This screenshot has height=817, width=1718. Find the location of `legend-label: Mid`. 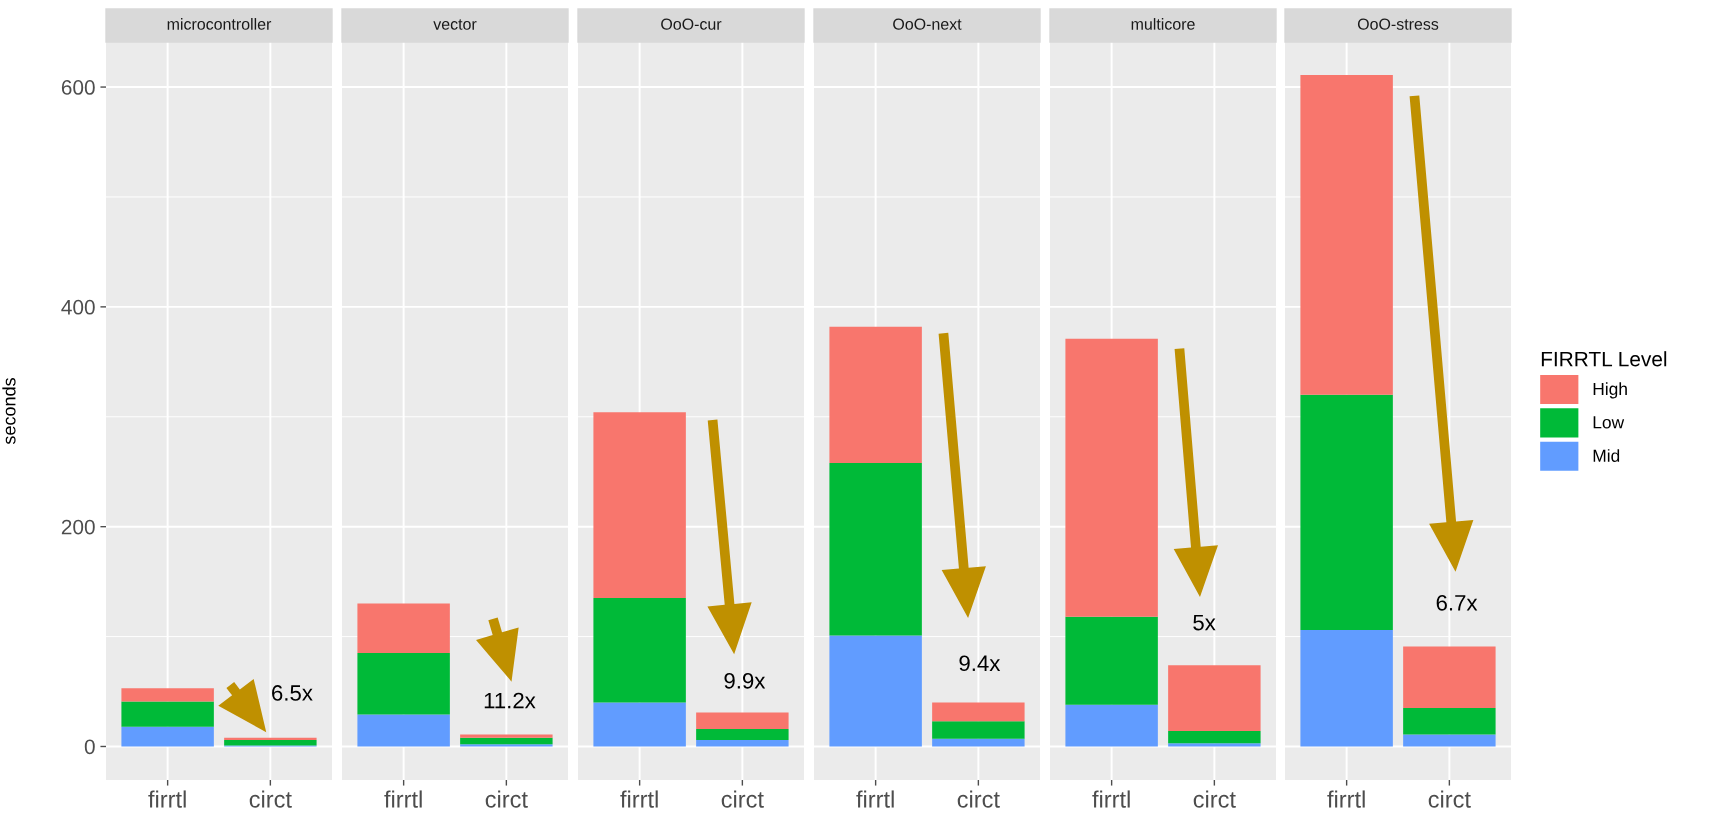

legend-label: Mid is located at coordinates (1606, 455).